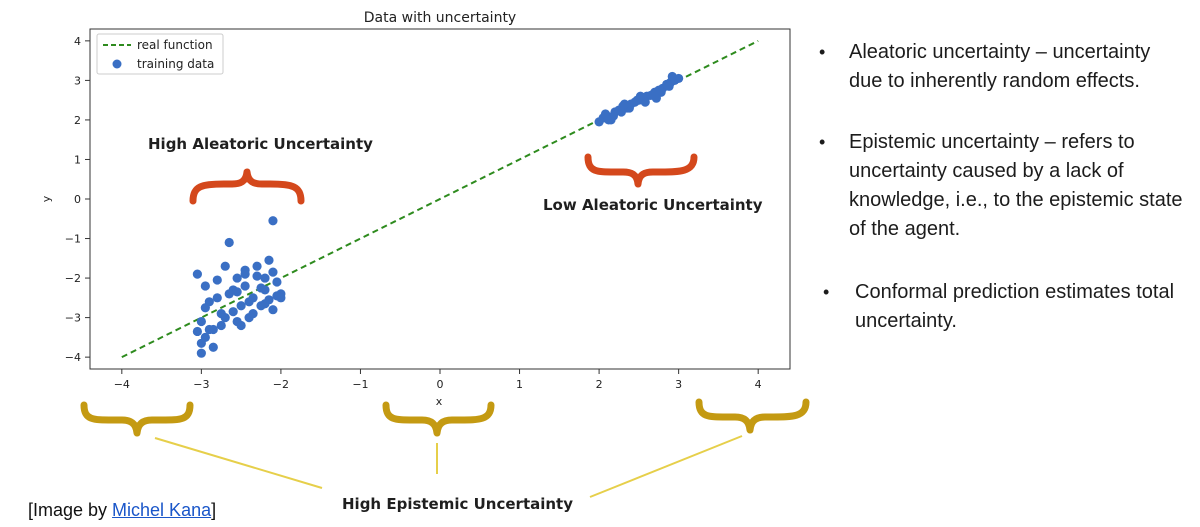 The image size is (1200, 527). Describe the element at coordinates (117, 64) in the screenshot. I see `legend-point-swatch` at that location.